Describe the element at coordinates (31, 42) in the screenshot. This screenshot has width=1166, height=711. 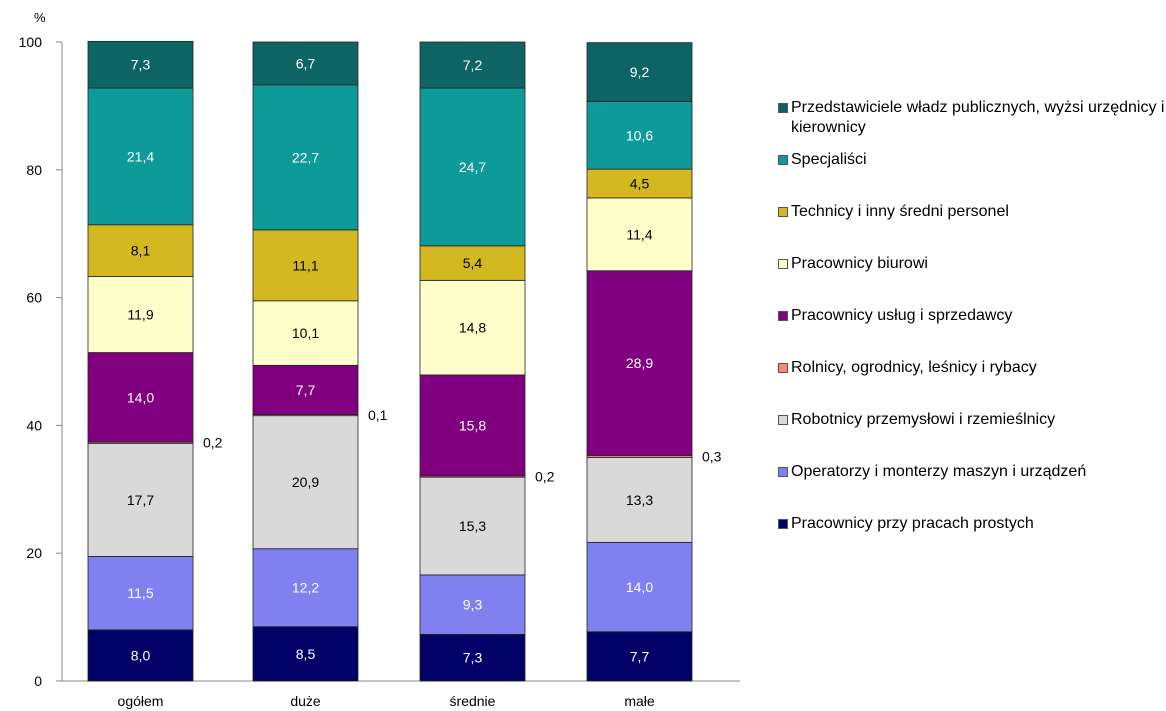
I see `y-tick-label: 100` at that location.